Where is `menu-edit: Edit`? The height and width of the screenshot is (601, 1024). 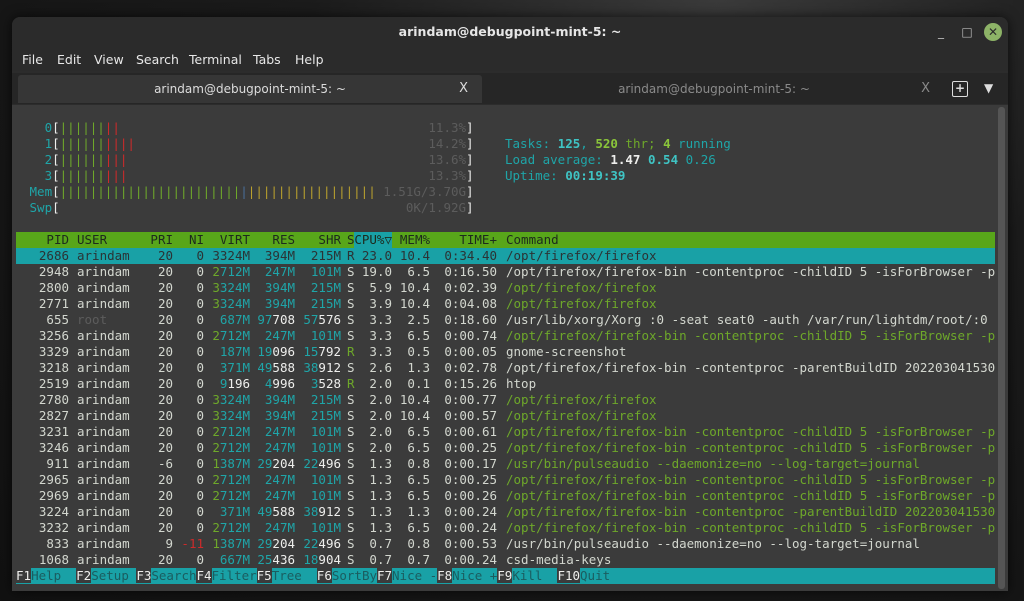 menu-edit: Edit is located at coordinates (69, 59).